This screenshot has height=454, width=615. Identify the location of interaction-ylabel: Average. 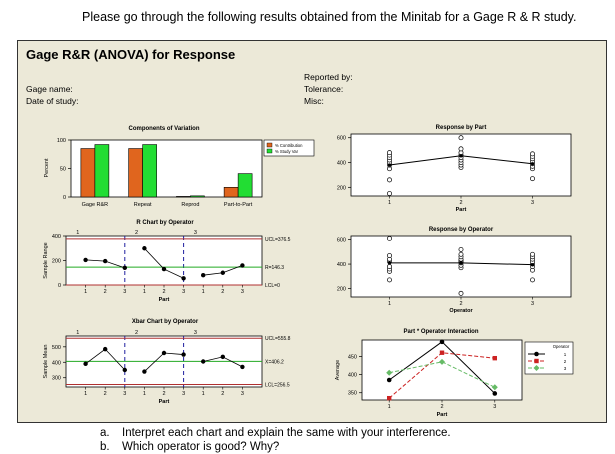
(338, 370).